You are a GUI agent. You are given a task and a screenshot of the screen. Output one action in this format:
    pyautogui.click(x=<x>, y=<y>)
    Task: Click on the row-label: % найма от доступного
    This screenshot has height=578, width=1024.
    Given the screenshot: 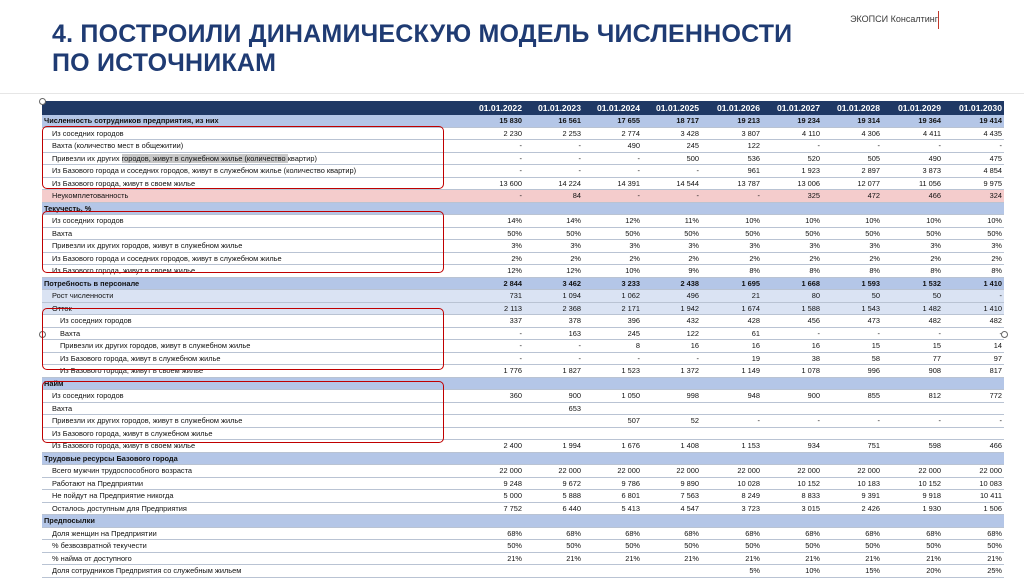 What is the action you would take?
    pyautogui.click(x=253, y=558)
    